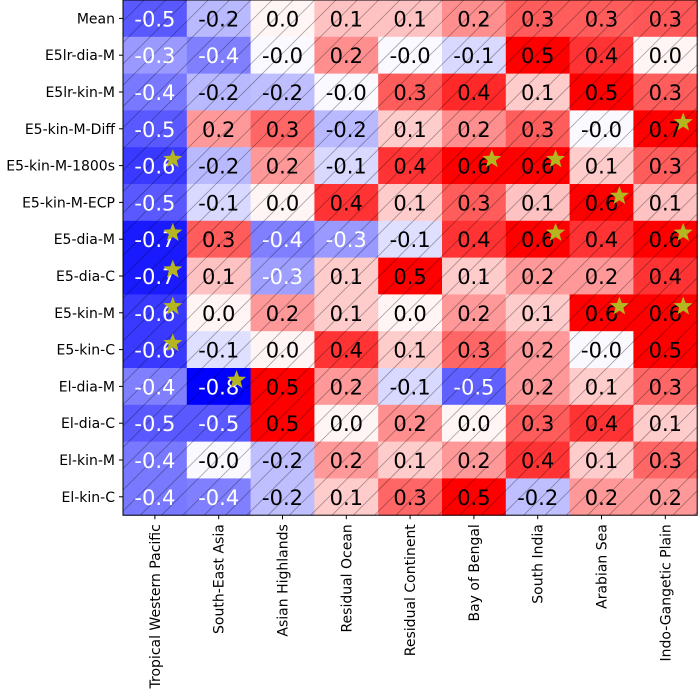  Describe the element at coordinates (156, 606) in the screenshot. I see `column-label: Tropical Western Pacific` at that location.